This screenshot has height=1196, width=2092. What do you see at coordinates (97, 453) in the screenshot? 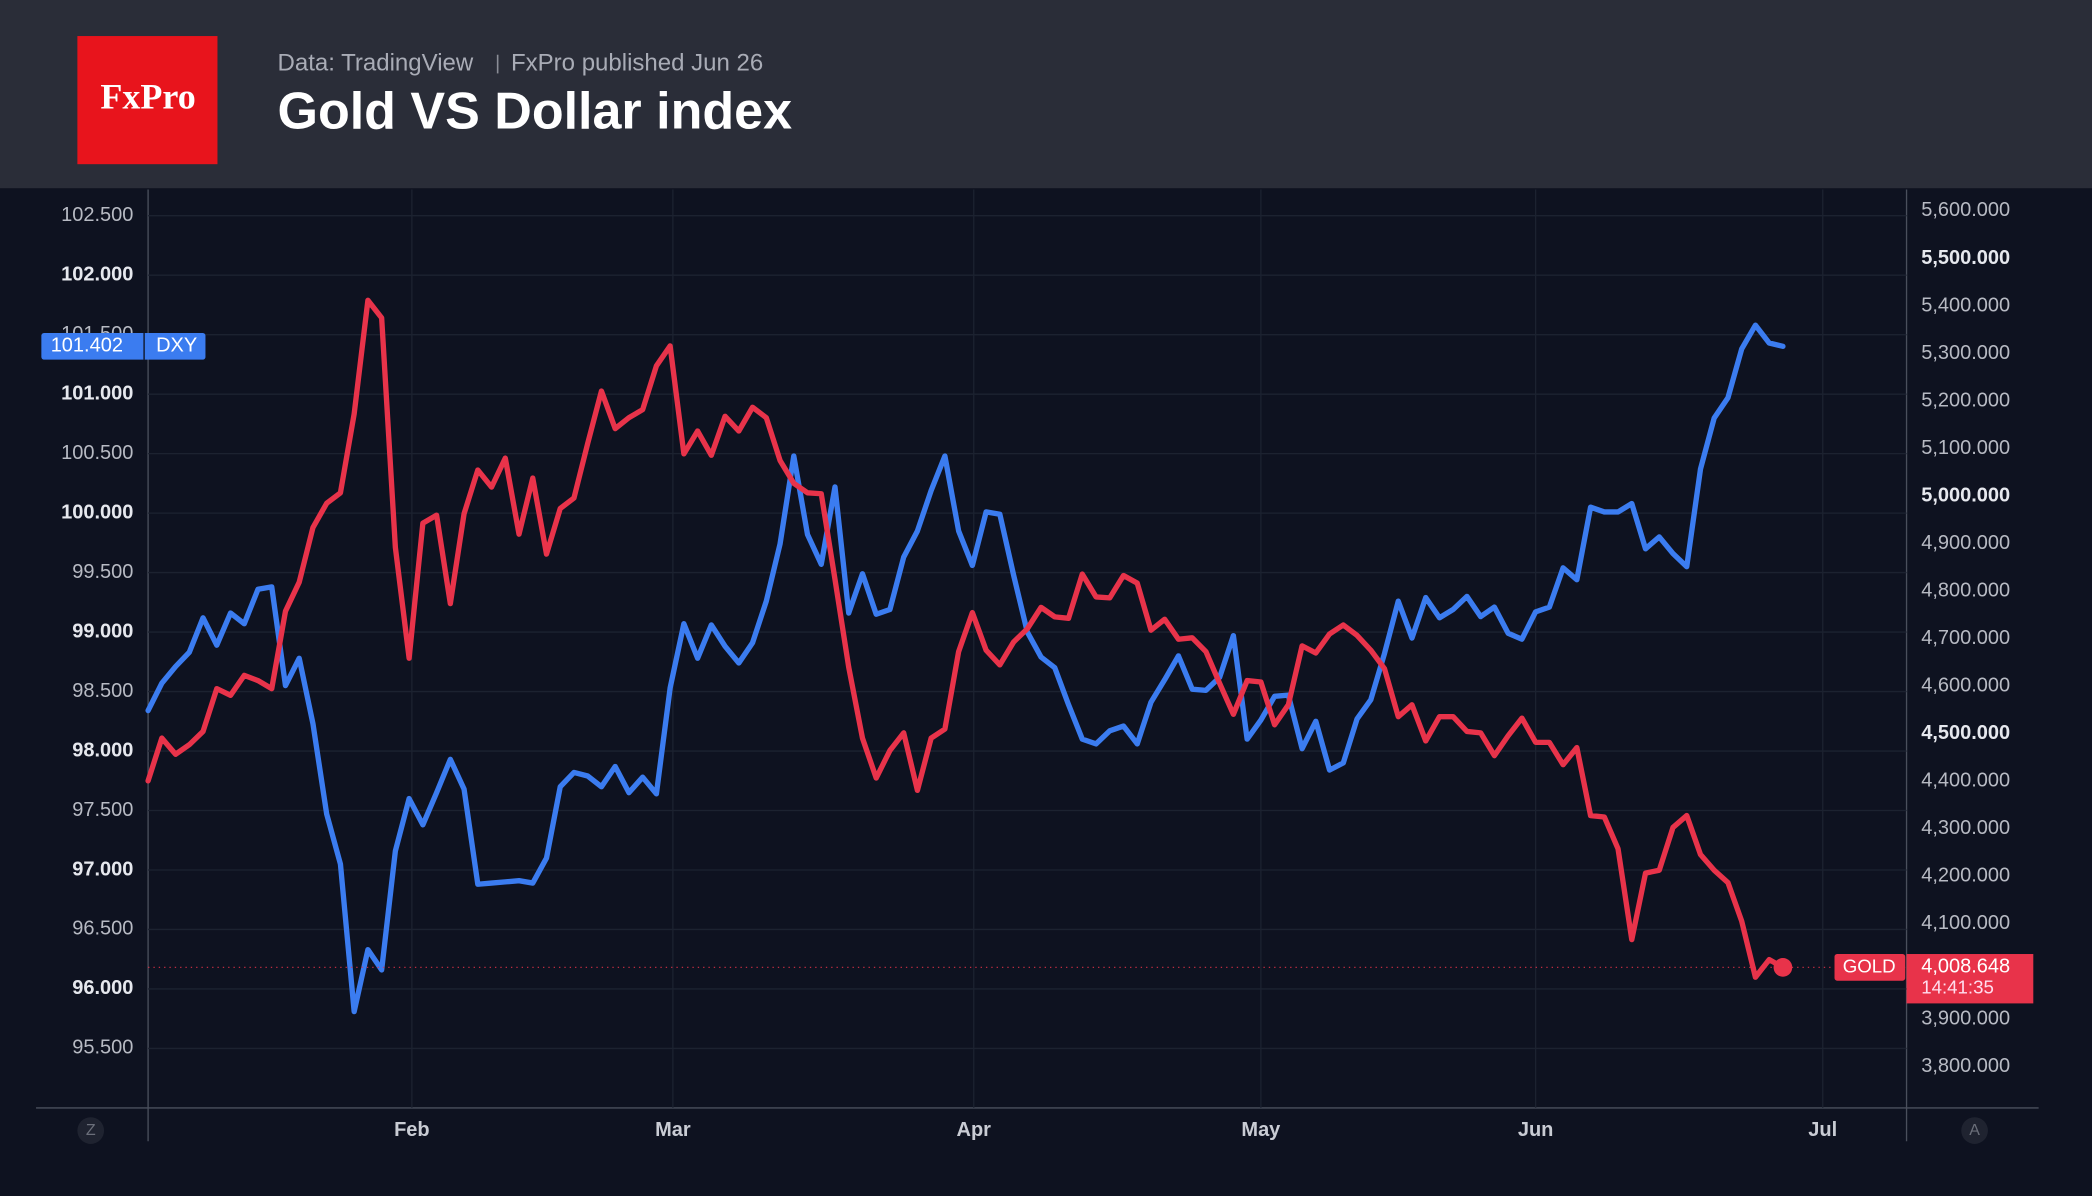
I see `y-tick-label: 100.500` at bounding box center [97, 453].